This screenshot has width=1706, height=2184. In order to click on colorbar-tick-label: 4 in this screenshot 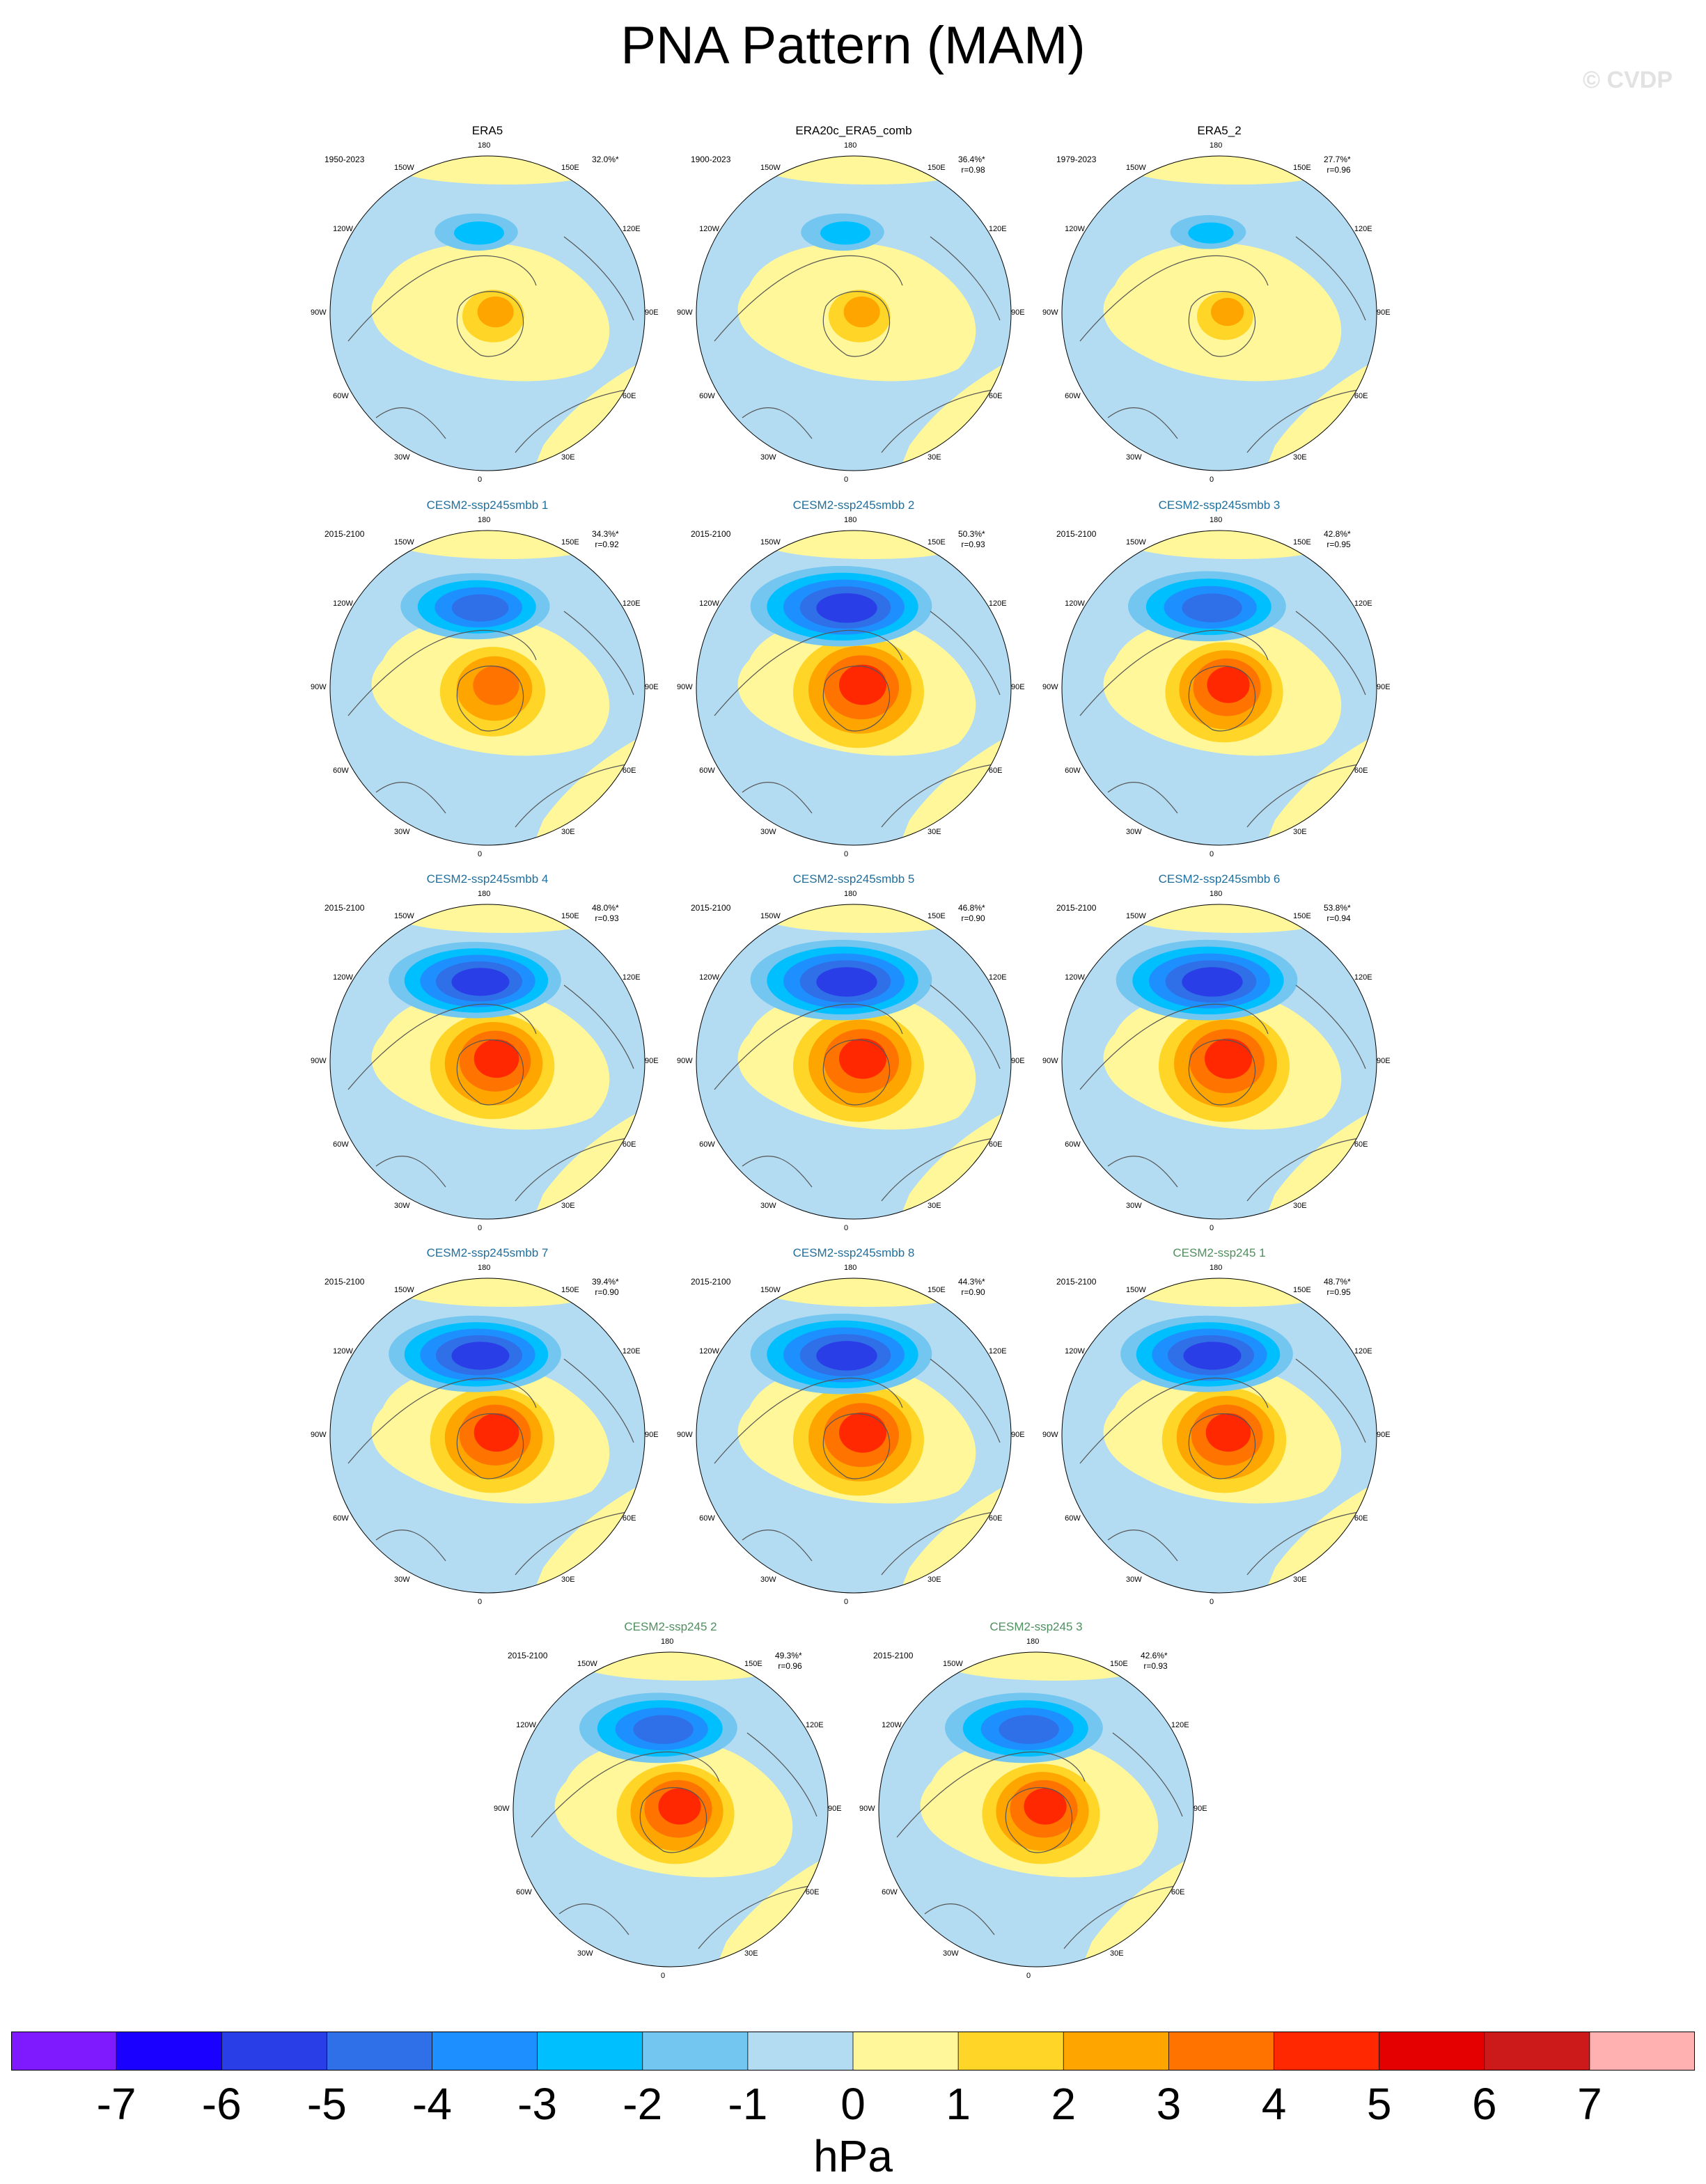, I will do `click(1274, 2104)`.